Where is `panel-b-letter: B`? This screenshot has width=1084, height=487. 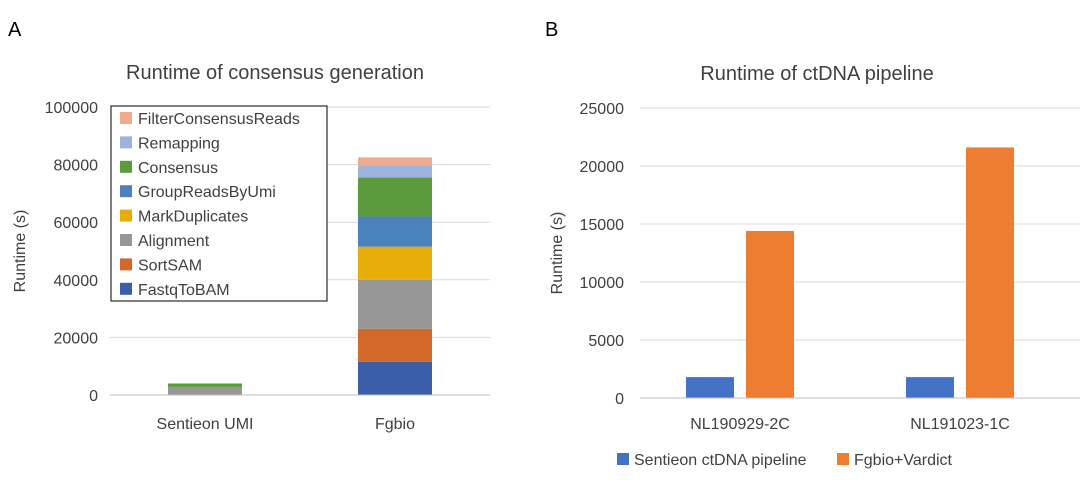
panel-b-letter: B is located at coordinates (551, 30).